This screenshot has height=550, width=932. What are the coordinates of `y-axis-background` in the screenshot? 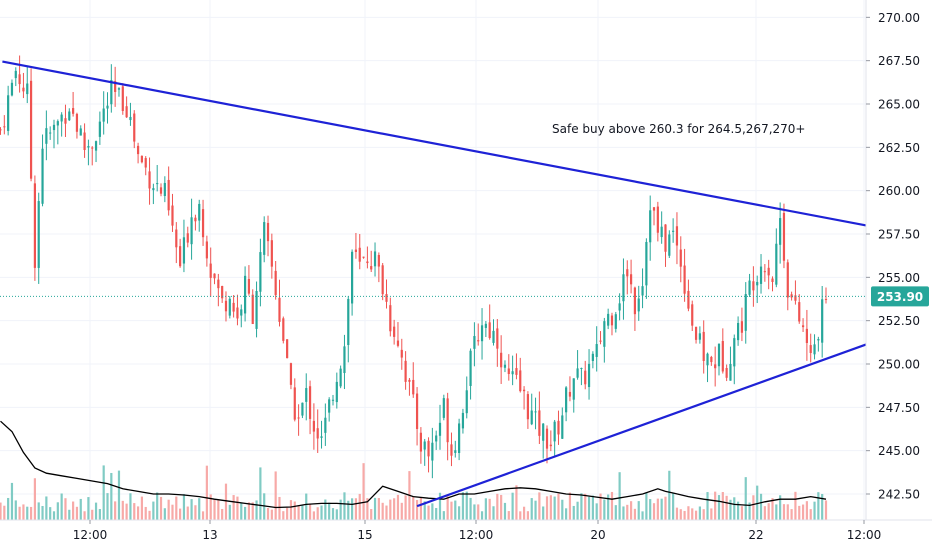 It's located at (899, 260).